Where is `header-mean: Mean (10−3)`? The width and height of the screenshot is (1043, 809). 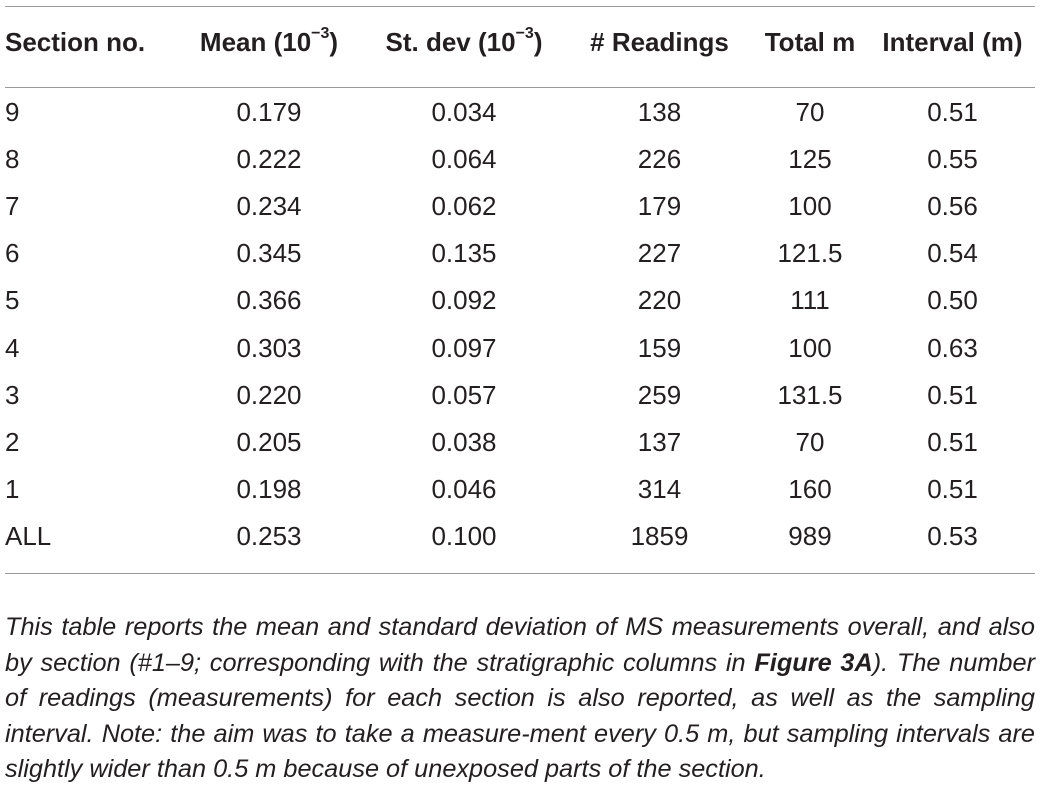
header-mean: Mean (10−3) is located at coordinates (269, 40).